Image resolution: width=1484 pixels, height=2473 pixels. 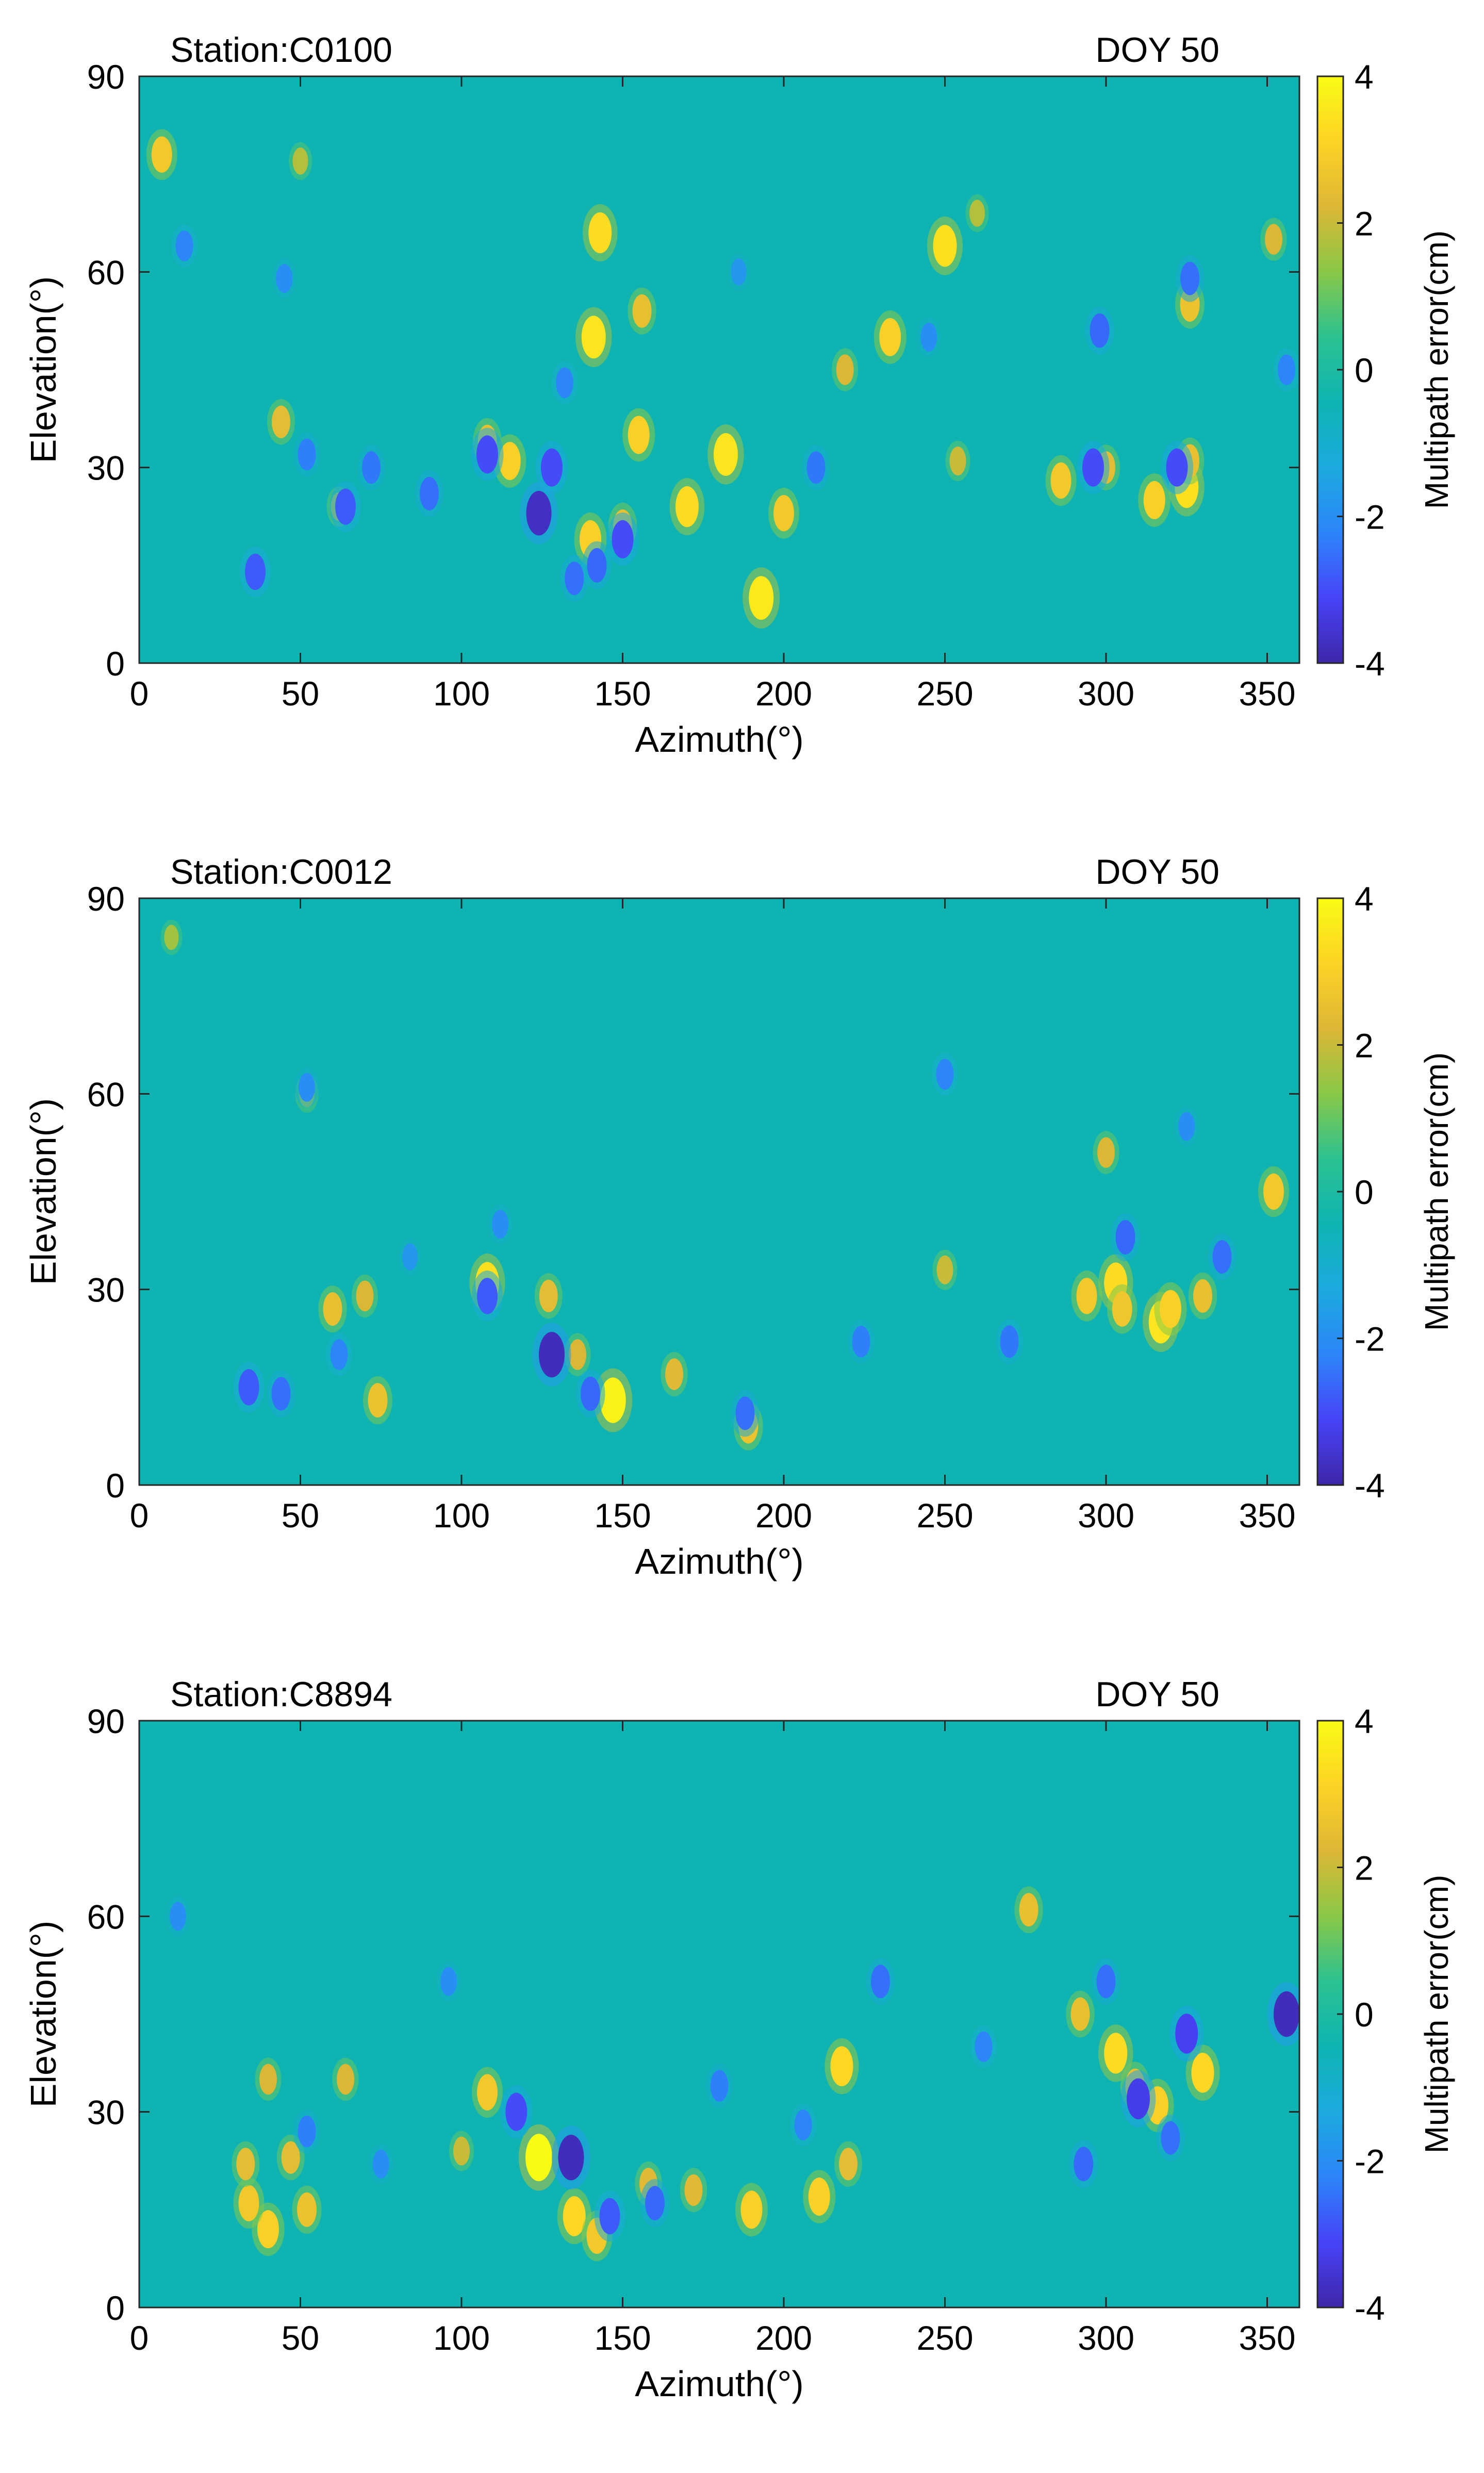 What do you see at coordinates (106, 1094) in the screenshot?
I see `y-tick-label: 60` at bounding box center [106, 1094].